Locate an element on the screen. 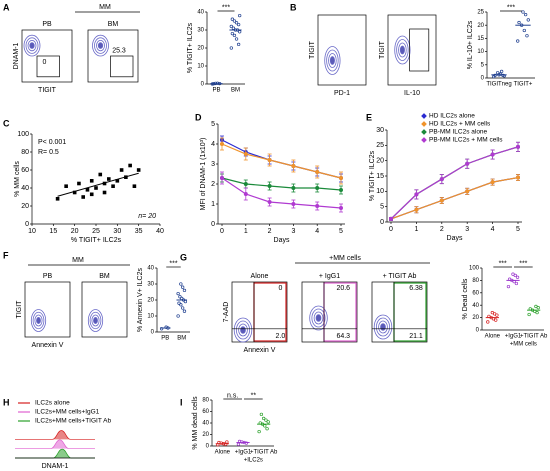 Image resolution: width=550 pixels, height=471 pixels. significance-label: *** is located at coordinates (511, 7).